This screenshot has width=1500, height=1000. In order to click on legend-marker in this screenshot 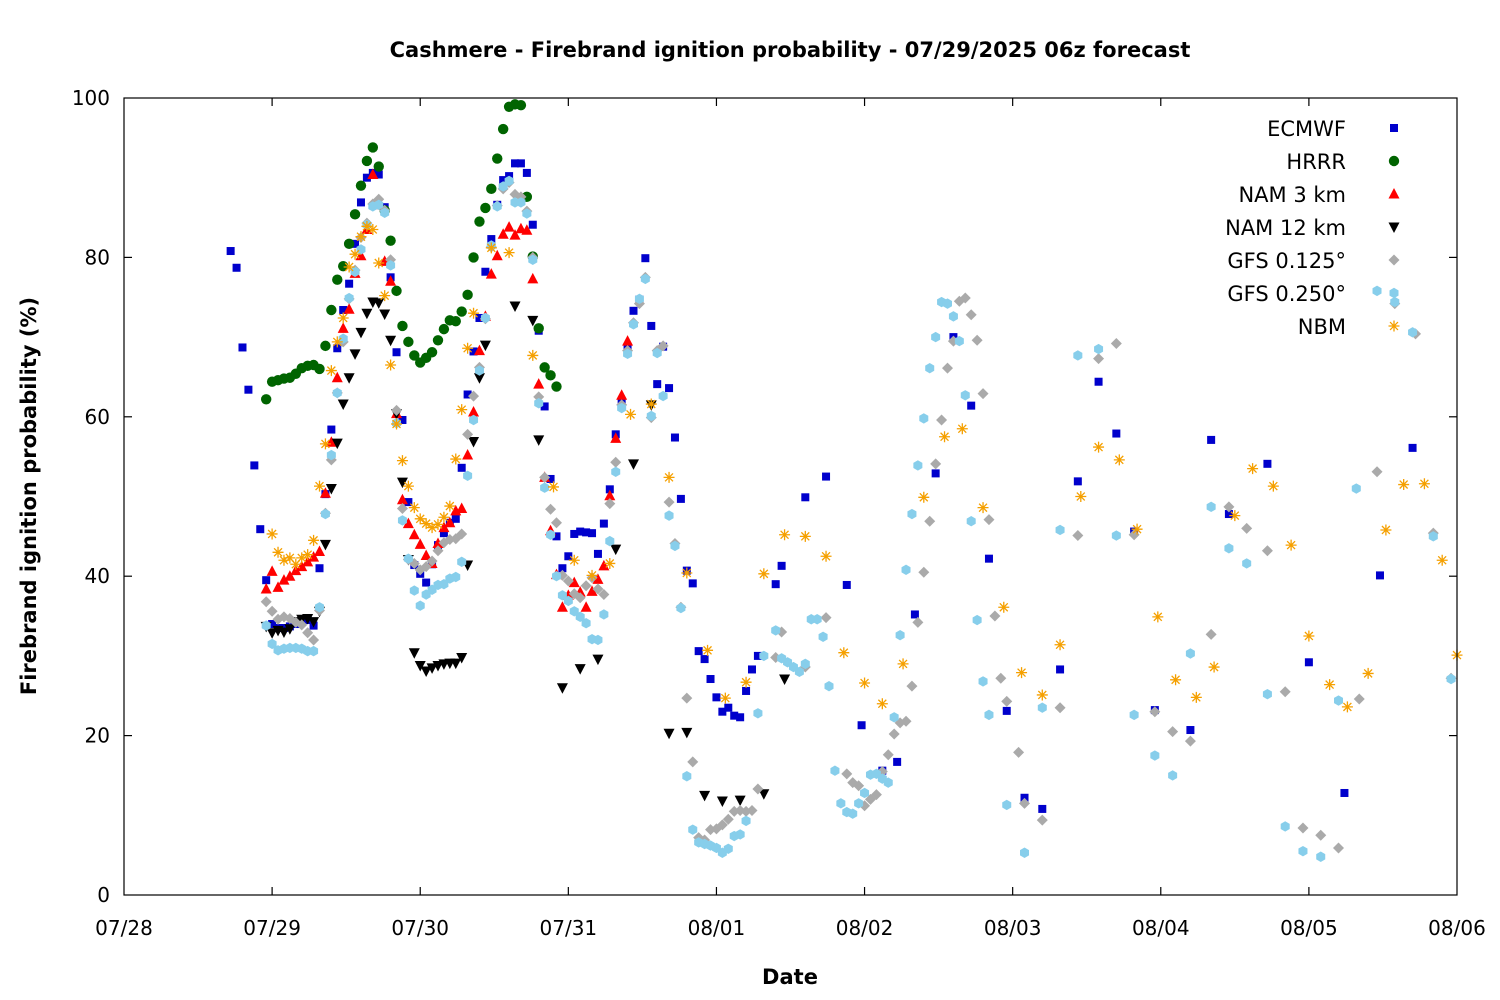, I will do `click(1394, 260)`.